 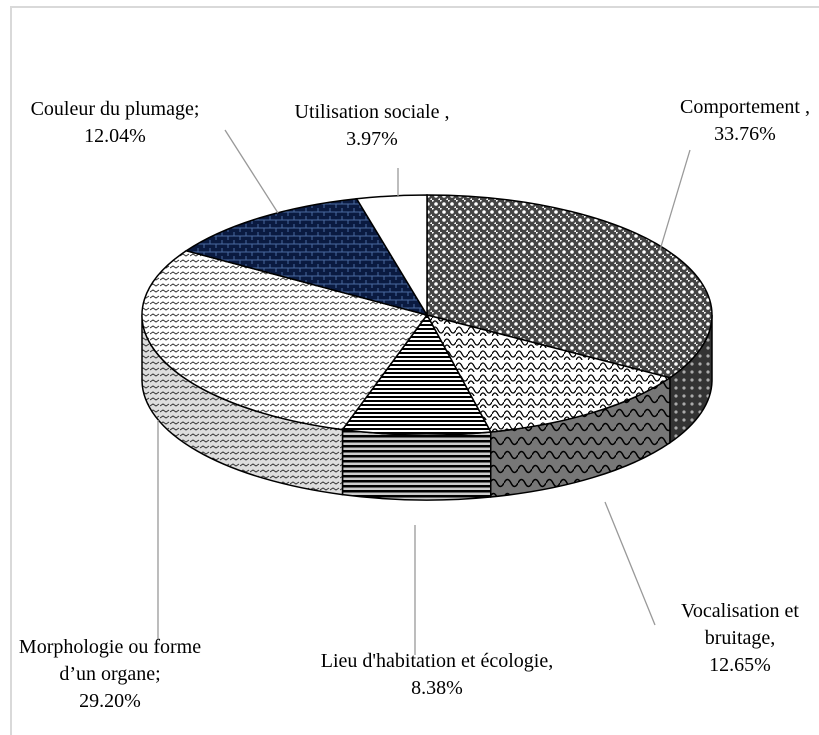 I want to click on slice-value: 29.20%, so click(x=110, y=701).